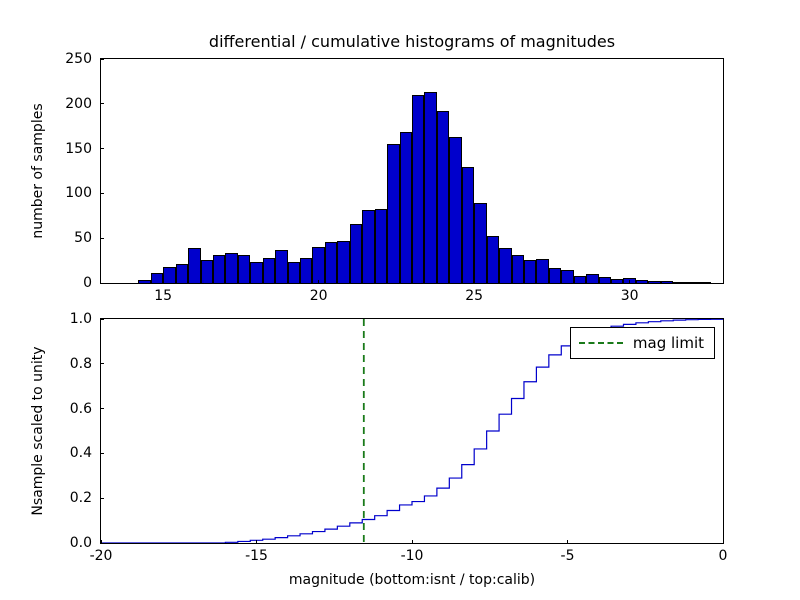 Image resolution: width=800 pixels, height=600 pixels. I want to click on y-tick-label: 200, so click(78, 103).